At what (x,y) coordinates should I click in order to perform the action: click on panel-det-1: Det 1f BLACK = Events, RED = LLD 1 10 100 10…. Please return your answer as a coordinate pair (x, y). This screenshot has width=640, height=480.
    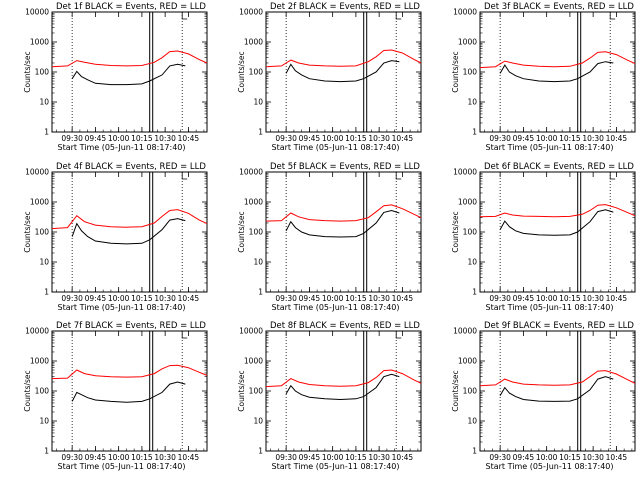
    Looking at the image, I should click on (115, 77).